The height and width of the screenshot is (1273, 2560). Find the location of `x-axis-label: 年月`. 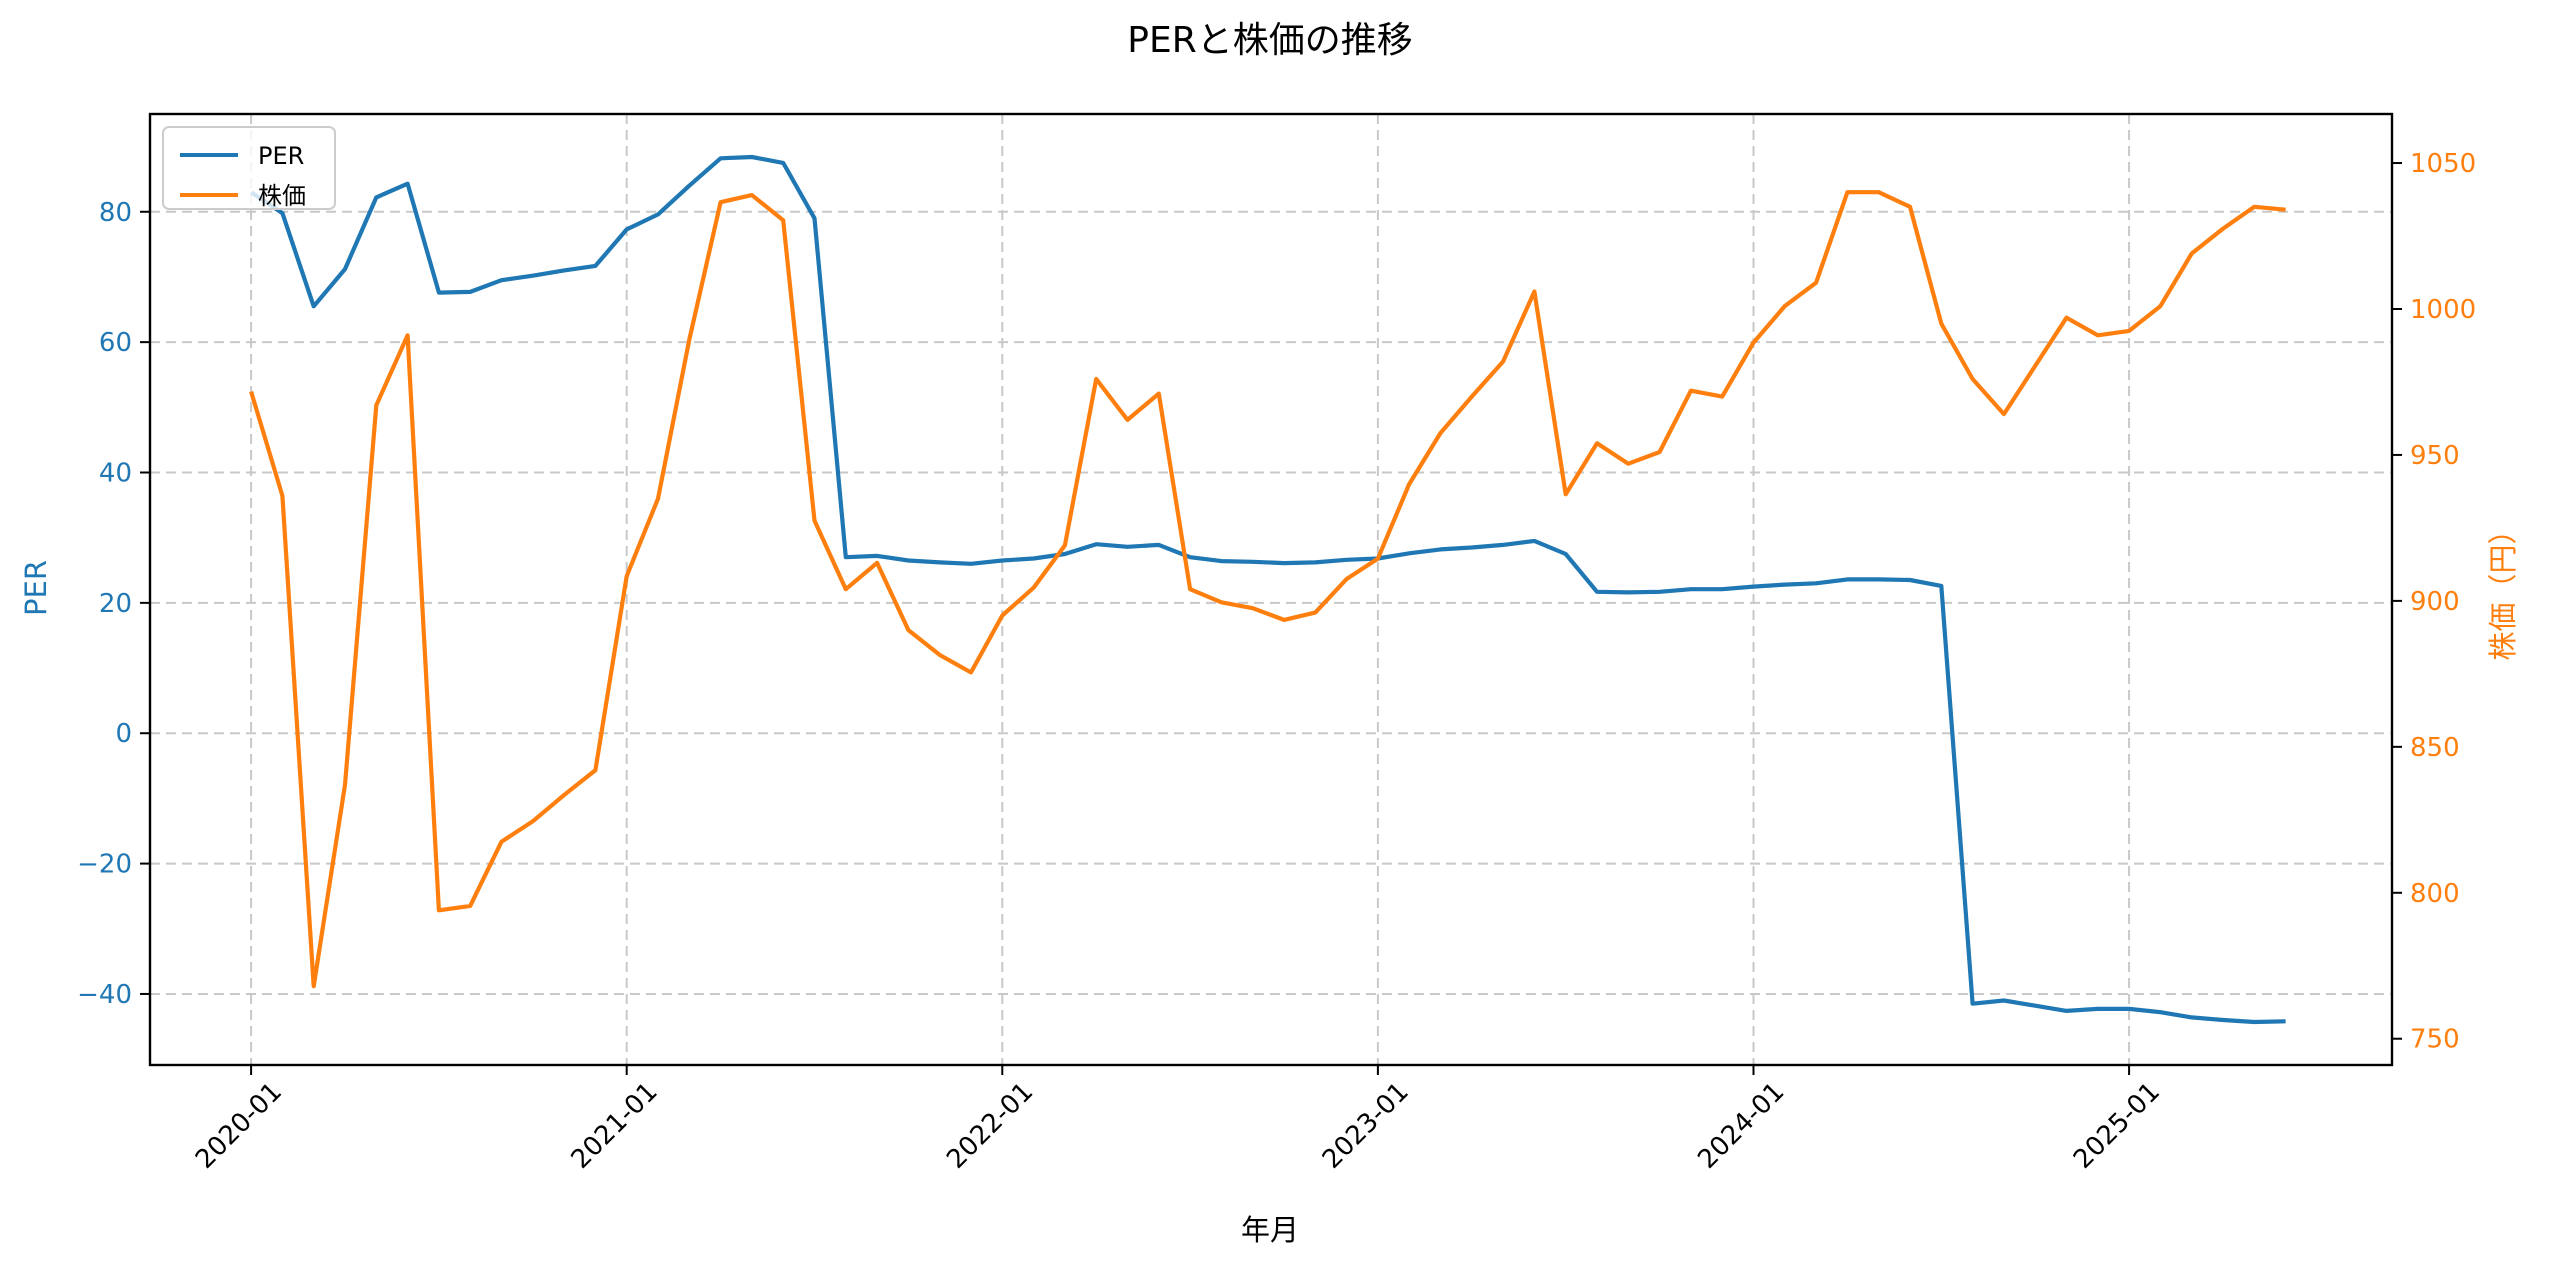

x-axis-label: 年月 is located at coordinates (1270, 1230).